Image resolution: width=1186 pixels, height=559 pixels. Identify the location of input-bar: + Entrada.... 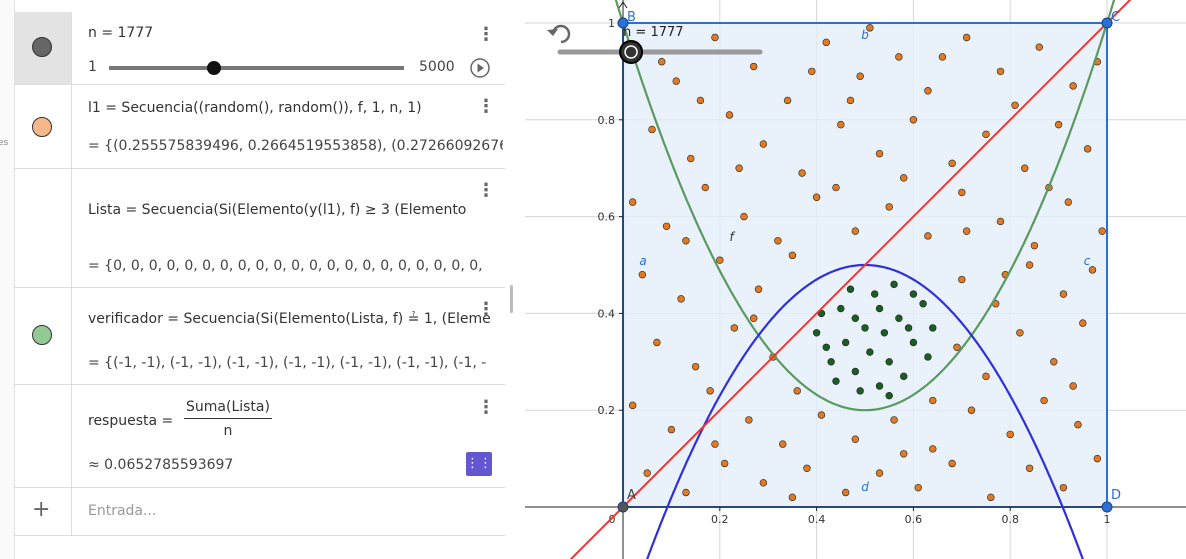
(259, 511).